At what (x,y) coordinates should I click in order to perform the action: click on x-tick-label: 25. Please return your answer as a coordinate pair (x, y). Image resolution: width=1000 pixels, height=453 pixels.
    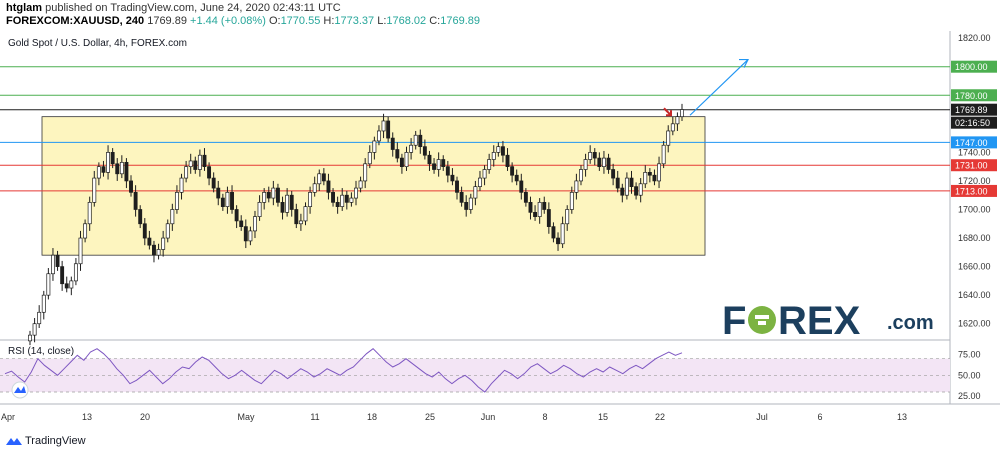
    Looking at the image, I should click on (430, 417).